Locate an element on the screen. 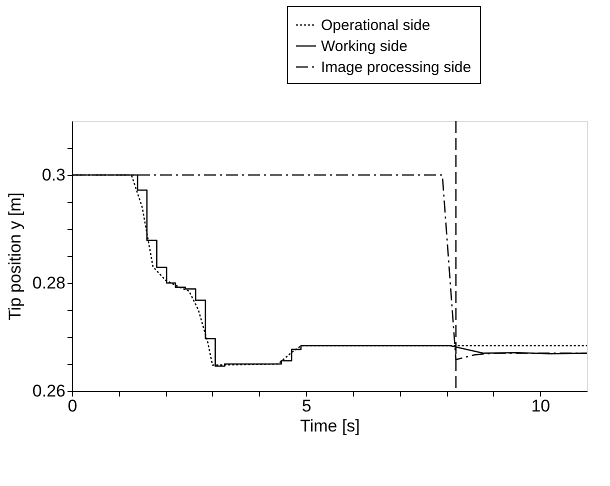  y-tick-label: 0.26 is located at coordinates (49, 391).